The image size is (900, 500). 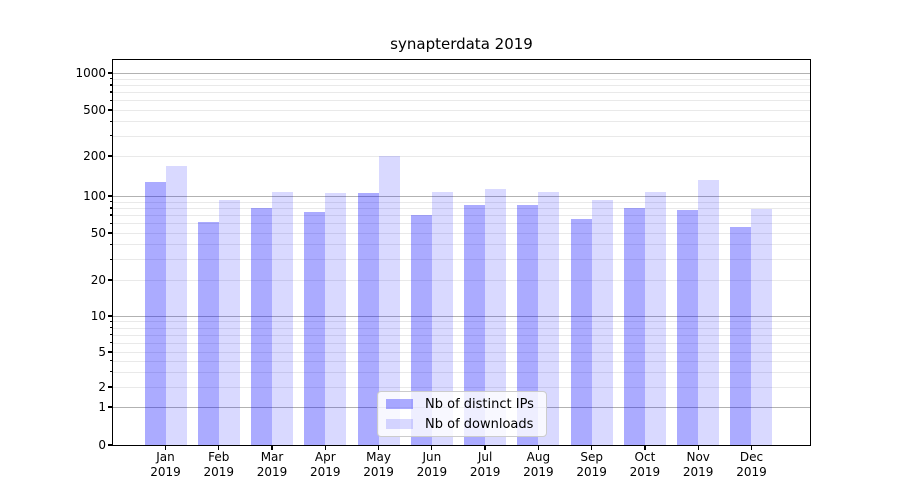 I want to click on x-tick-label: May 2019, so click(x=378, y=464).